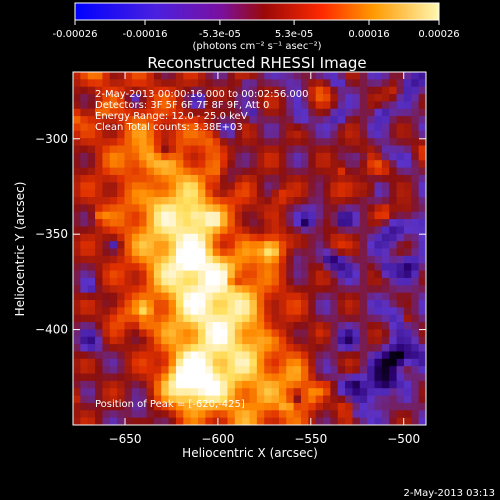 The image size is (500, 500). I want to click on colorbar-strip, so click(257, 11).